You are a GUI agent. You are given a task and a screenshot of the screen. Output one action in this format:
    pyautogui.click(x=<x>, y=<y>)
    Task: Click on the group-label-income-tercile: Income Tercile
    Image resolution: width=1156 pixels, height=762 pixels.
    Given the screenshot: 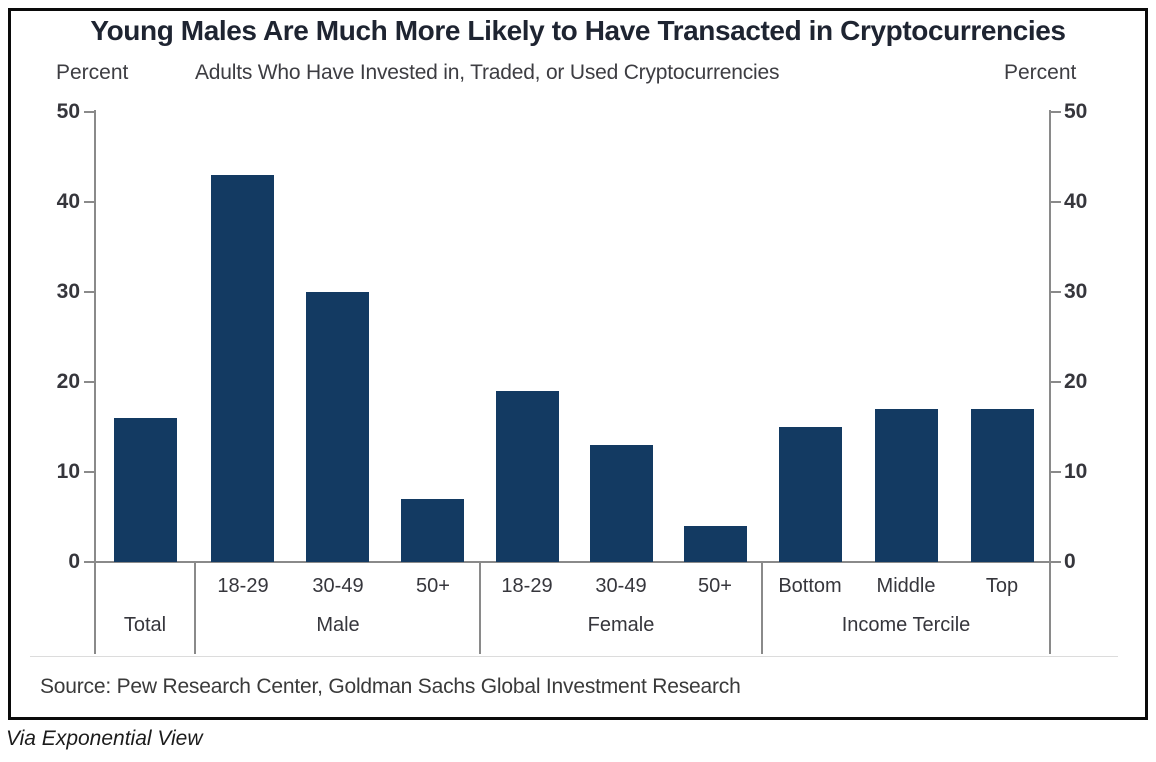 What is the action you would take?
    pyautogui.click(x=906, y=625)
    